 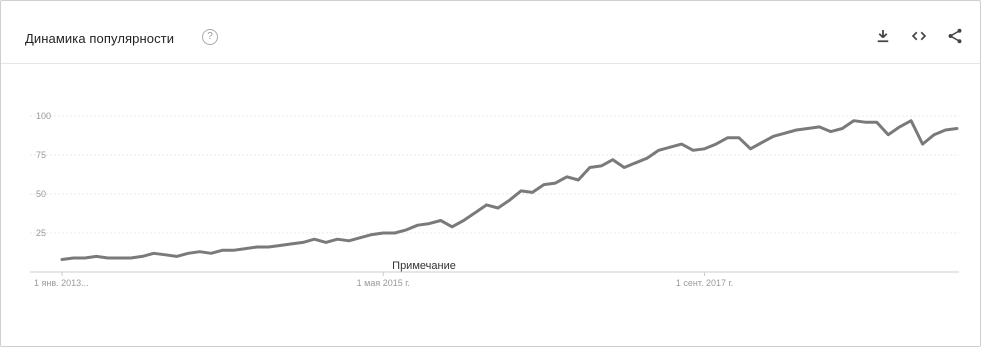 I want to click on download-icon, so click(x=883, y=36).